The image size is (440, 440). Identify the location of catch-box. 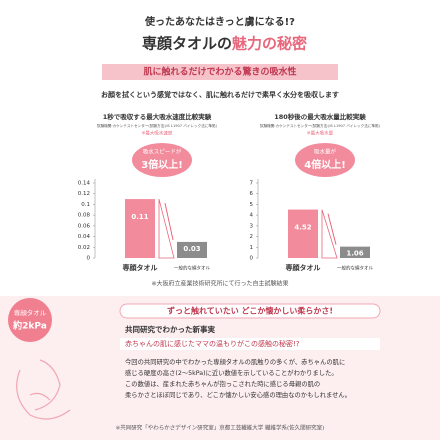
(250, 311).